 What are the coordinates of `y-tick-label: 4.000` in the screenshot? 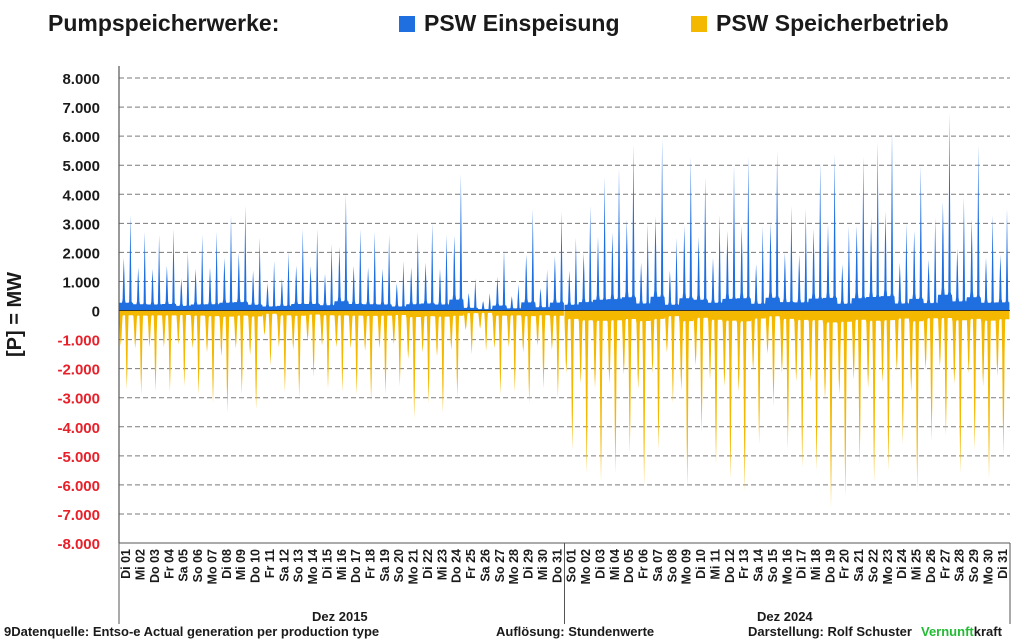 It's located at (81, 195).